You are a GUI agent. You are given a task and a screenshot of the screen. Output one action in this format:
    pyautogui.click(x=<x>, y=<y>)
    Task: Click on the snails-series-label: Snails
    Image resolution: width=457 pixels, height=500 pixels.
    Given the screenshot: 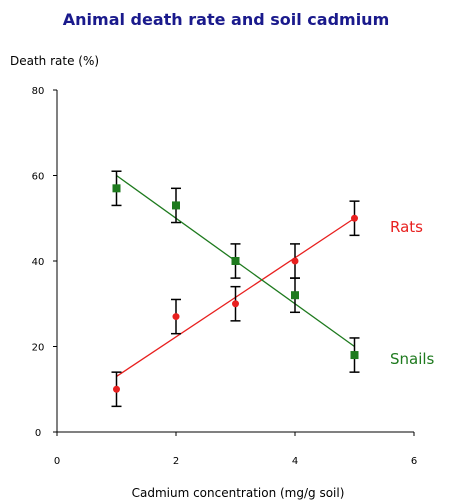 What is the action you would take?
    pyautogui.click(x=412, y=359)
    